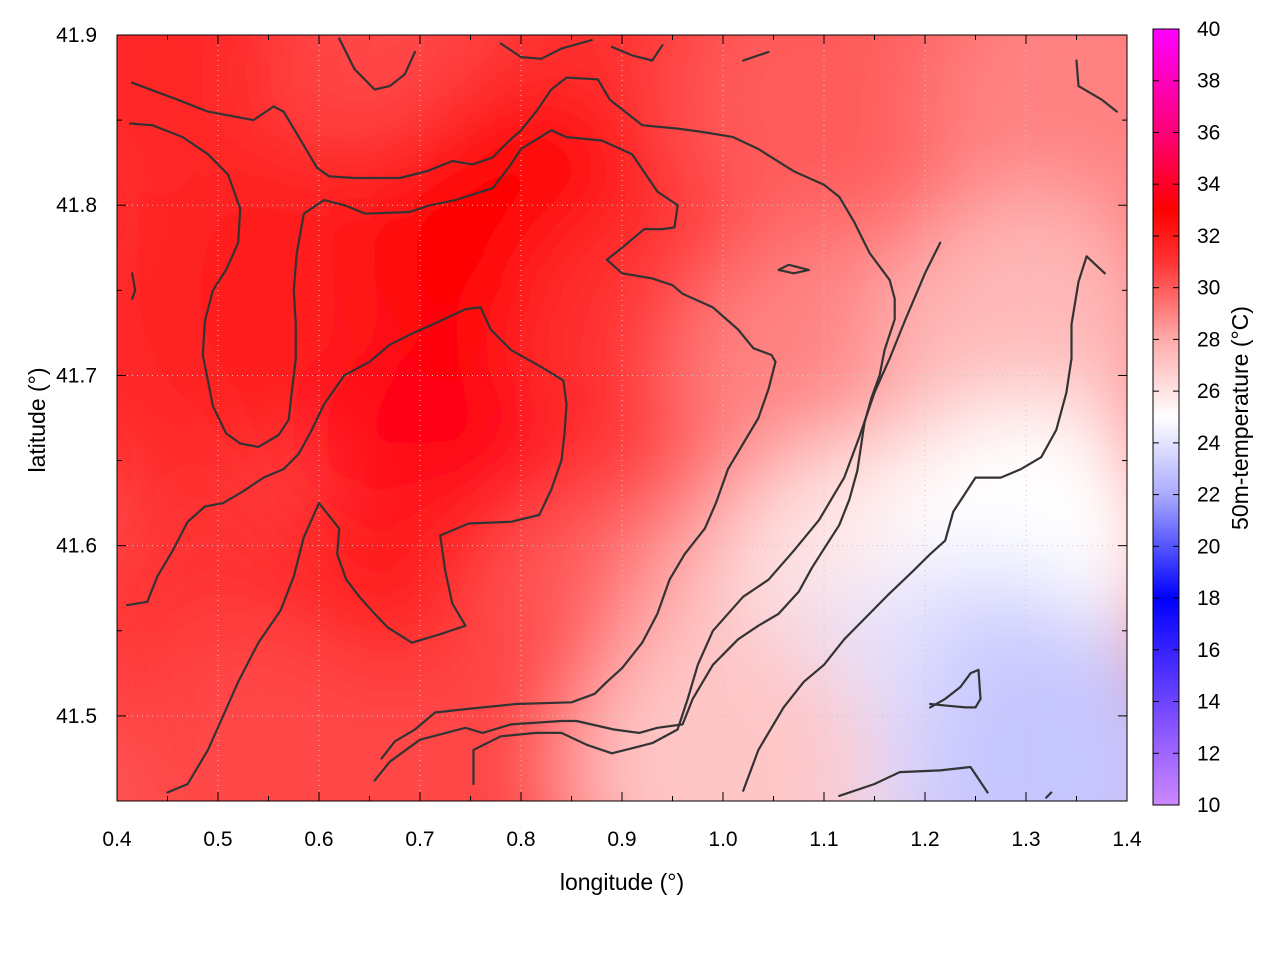 This screenshot has width=1280, height=960. What do you see at coordinates (1209, 443) in the screenshot?
I see `colorbar-tick-label: 24` at bounding box center [1209, 443].